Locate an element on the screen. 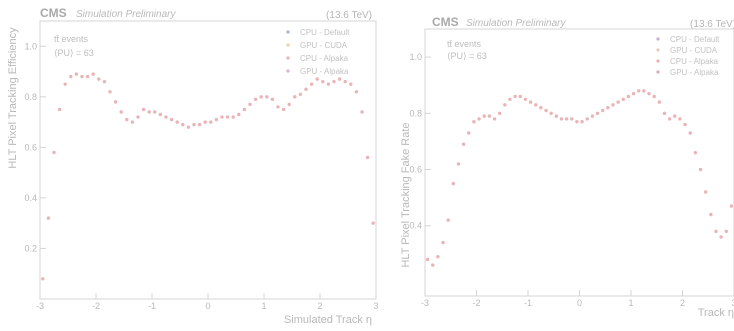 This screenshot has height=331, width=734. y-tick-label: 0.6 is located at coordinates (30, 147).